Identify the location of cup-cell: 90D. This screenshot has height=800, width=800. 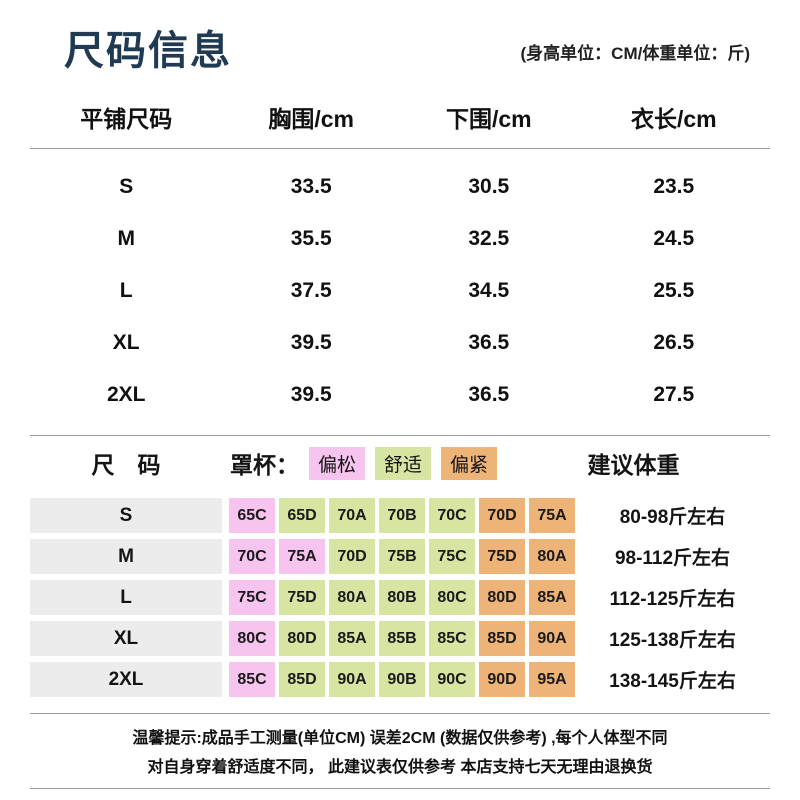
(502, 679).